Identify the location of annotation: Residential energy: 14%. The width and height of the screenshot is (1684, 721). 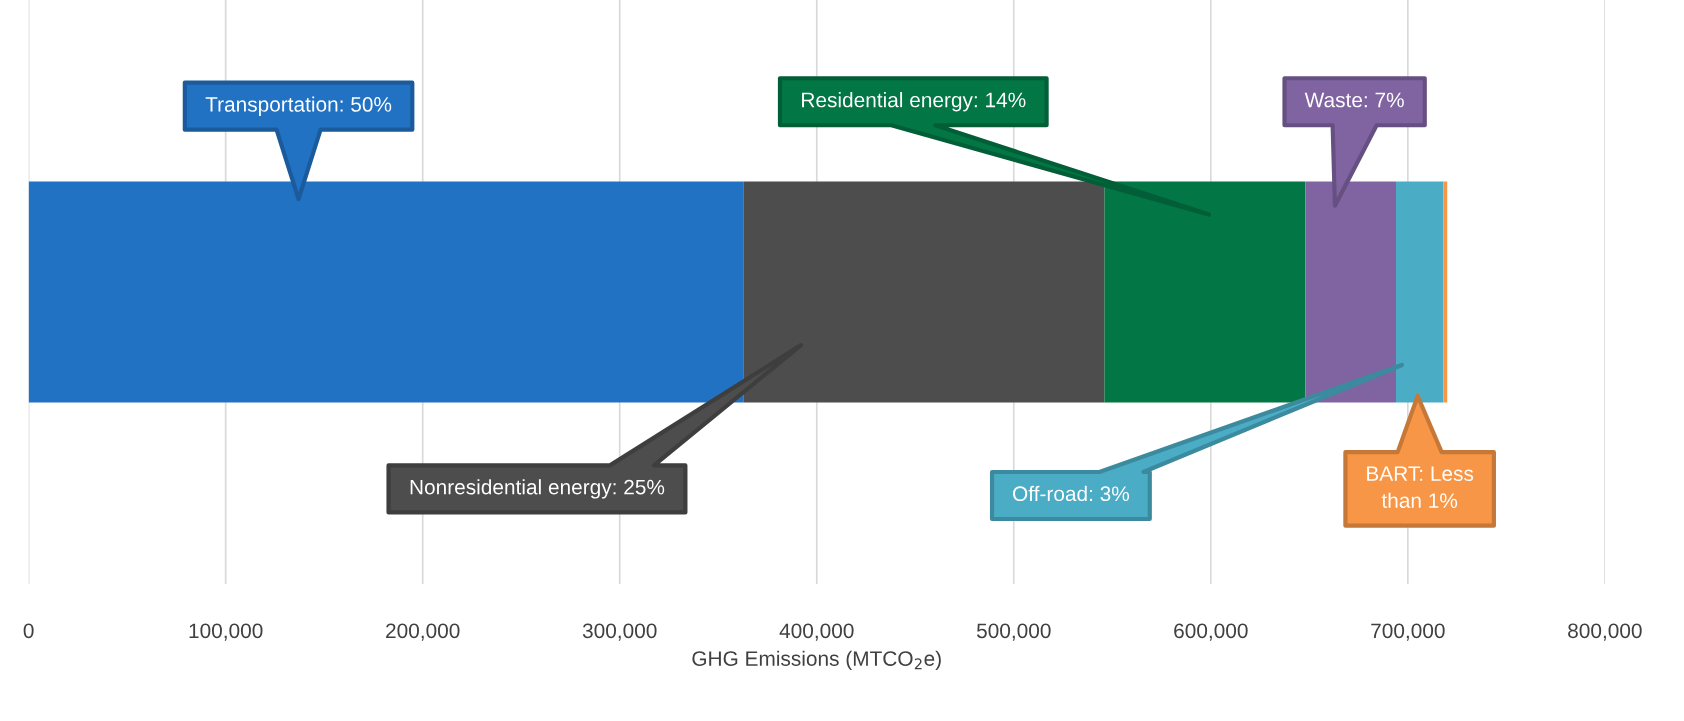
(914, 102).